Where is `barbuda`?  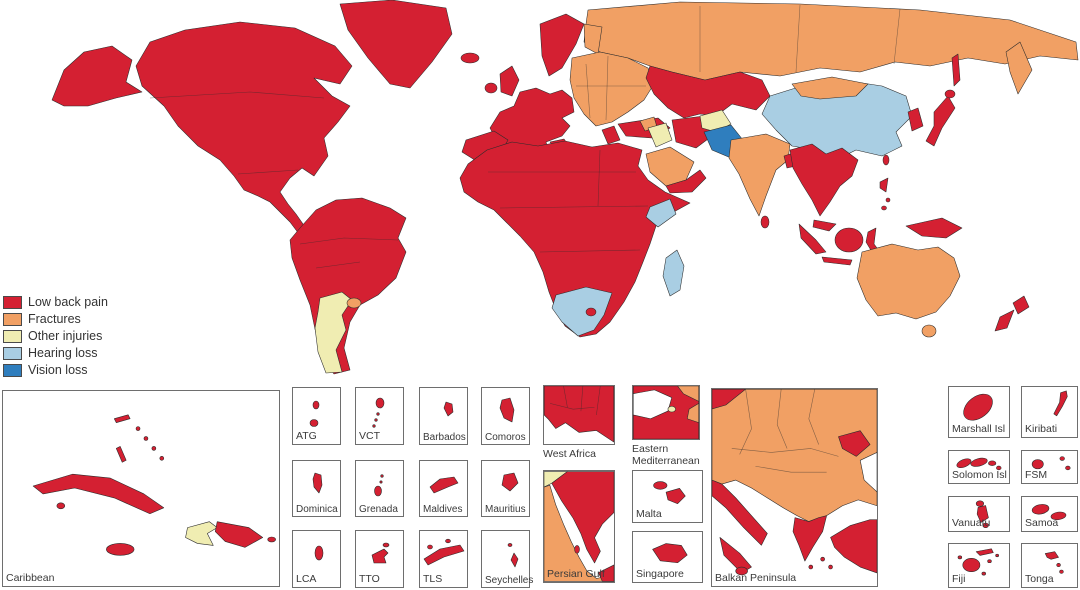 barbuda is located at coordinates (314, 423).